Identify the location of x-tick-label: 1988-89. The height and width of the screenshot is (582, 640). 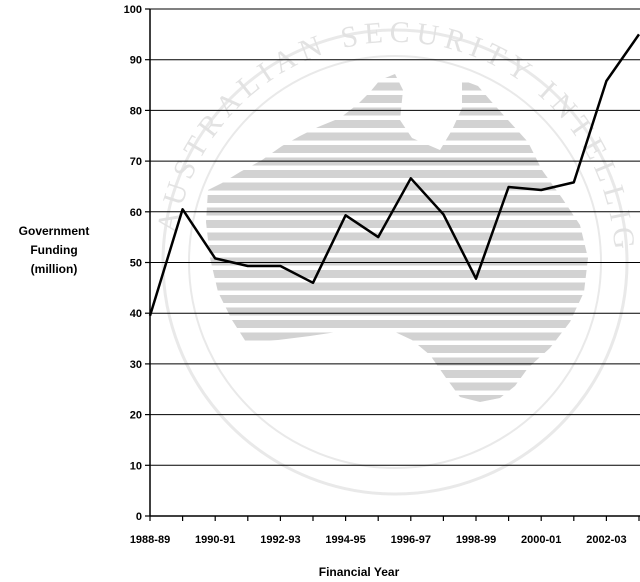
(150, 540).